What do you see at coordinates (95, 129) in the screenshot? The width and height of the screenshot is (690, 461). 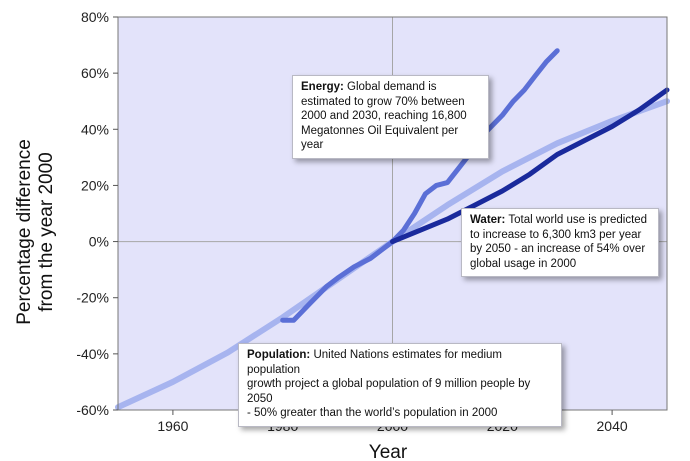 I see `y-tick-label: 40%` at bounding box center [95, 129].